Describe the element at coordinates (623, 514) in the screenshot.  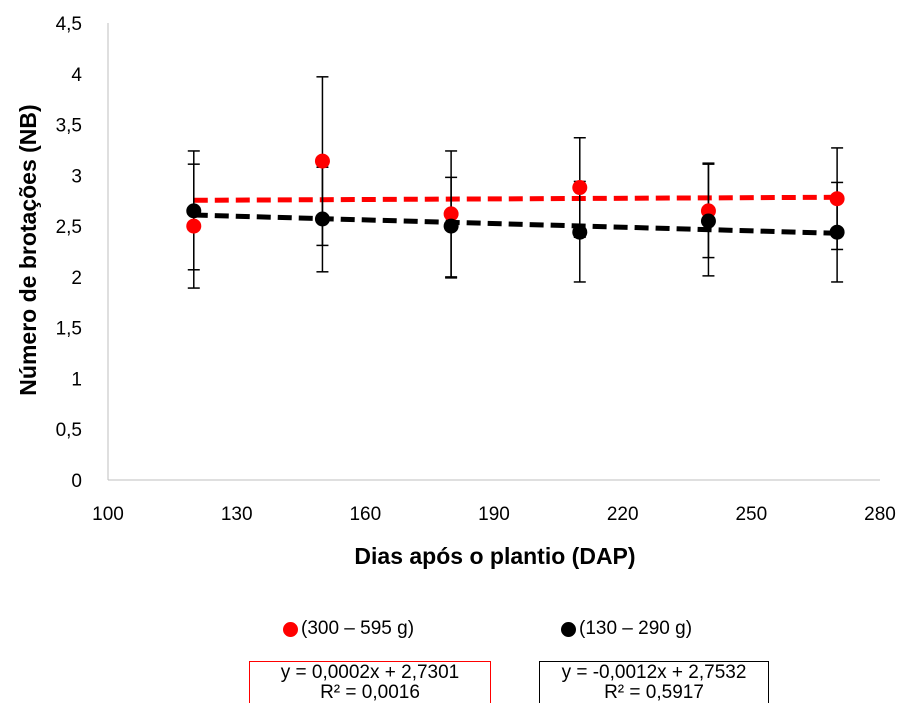
I see `x-tick-label: 220` at that location.